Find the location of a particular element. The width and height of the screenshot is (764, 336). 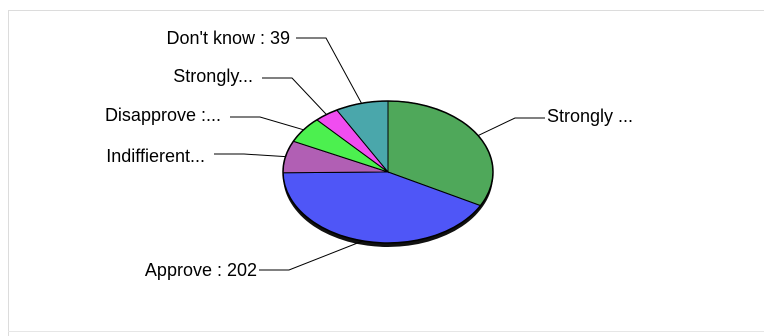

pie-slices is located at coordinates (388, 172).